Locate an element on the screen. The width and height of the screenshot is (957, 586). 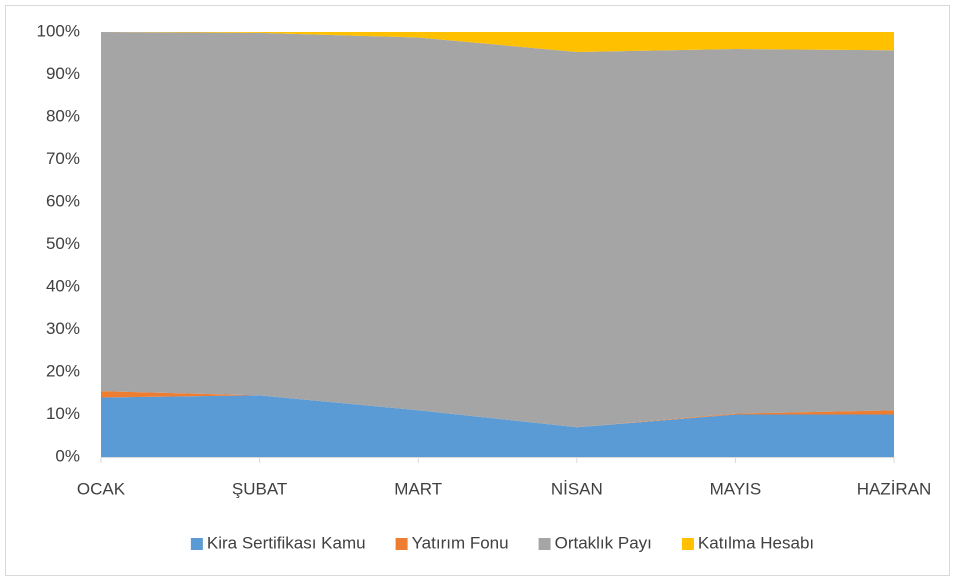
legend-label: Katılma Hesabı is located at coordinates (756, 542).